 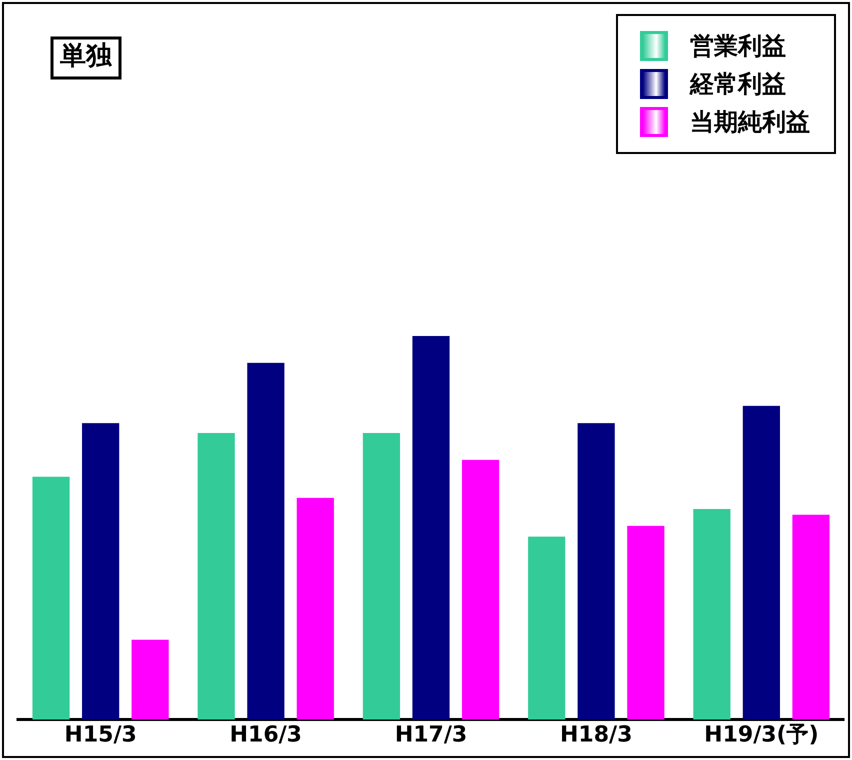 I want to click on text: 単独, so click(x=86, y=55).